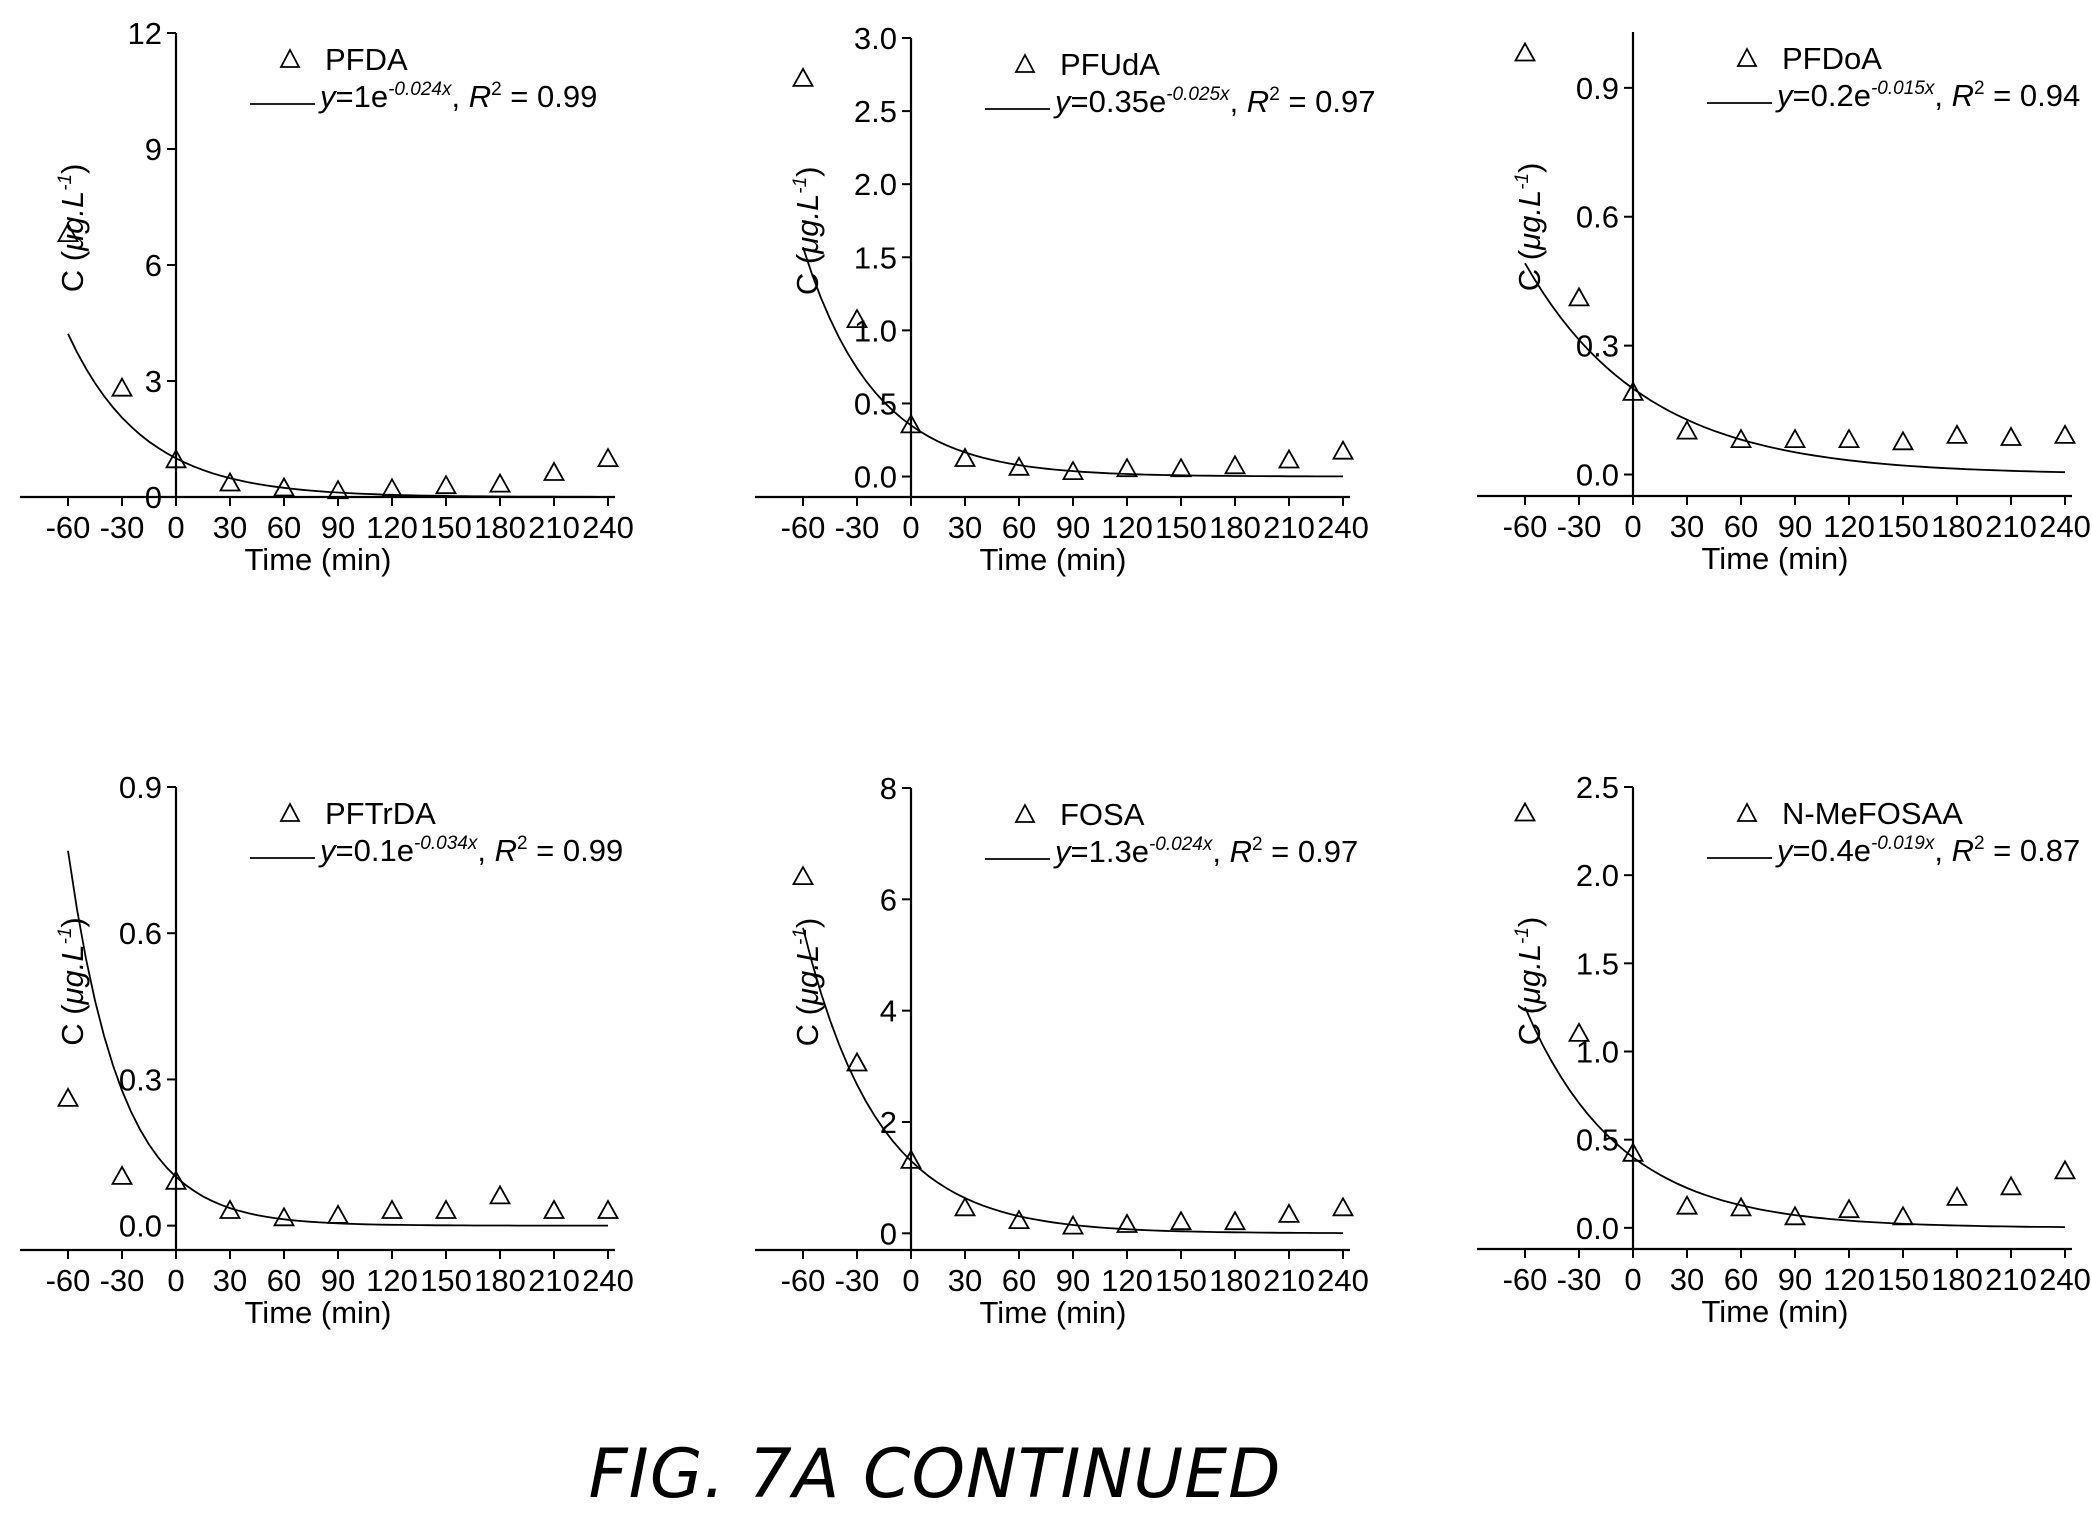 Image resolution: width=2092 pixels, height=1527 pixels. Describe the element at coordinates (153, 149) in the screenshot. I see `y-tick-label: 9` at that location.